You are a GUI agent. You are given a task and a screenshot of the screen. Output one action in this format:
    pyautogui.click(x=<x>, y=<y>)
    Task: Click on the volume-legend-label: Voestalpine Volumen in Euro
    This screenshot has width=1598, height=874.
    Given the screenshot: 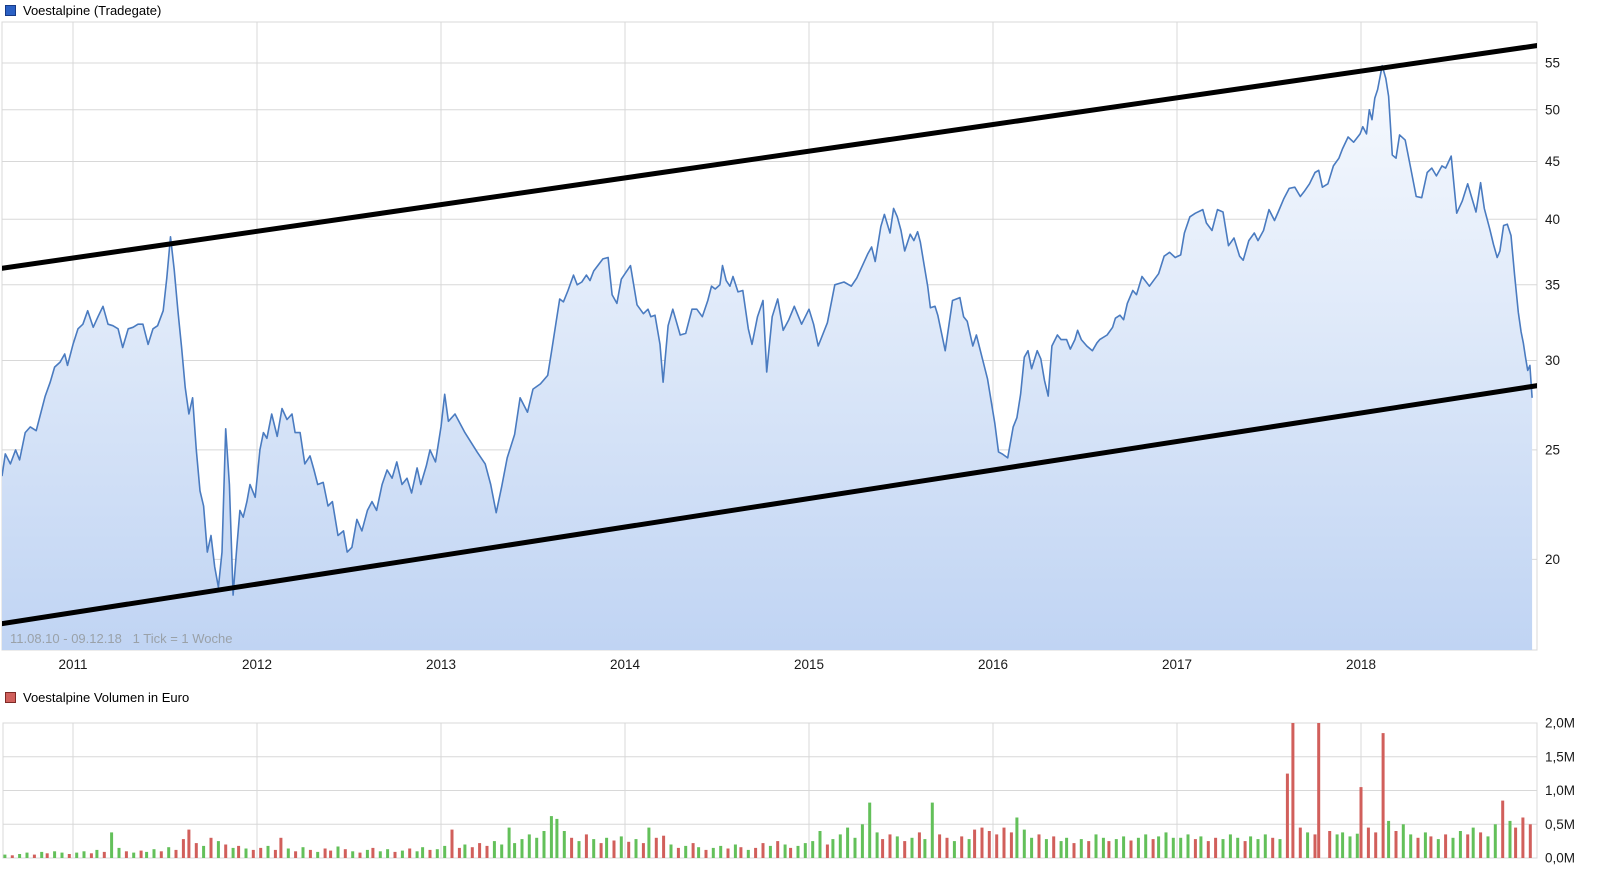 What is the action you would take?
    pyautogui.click(x=106, y=697)
    